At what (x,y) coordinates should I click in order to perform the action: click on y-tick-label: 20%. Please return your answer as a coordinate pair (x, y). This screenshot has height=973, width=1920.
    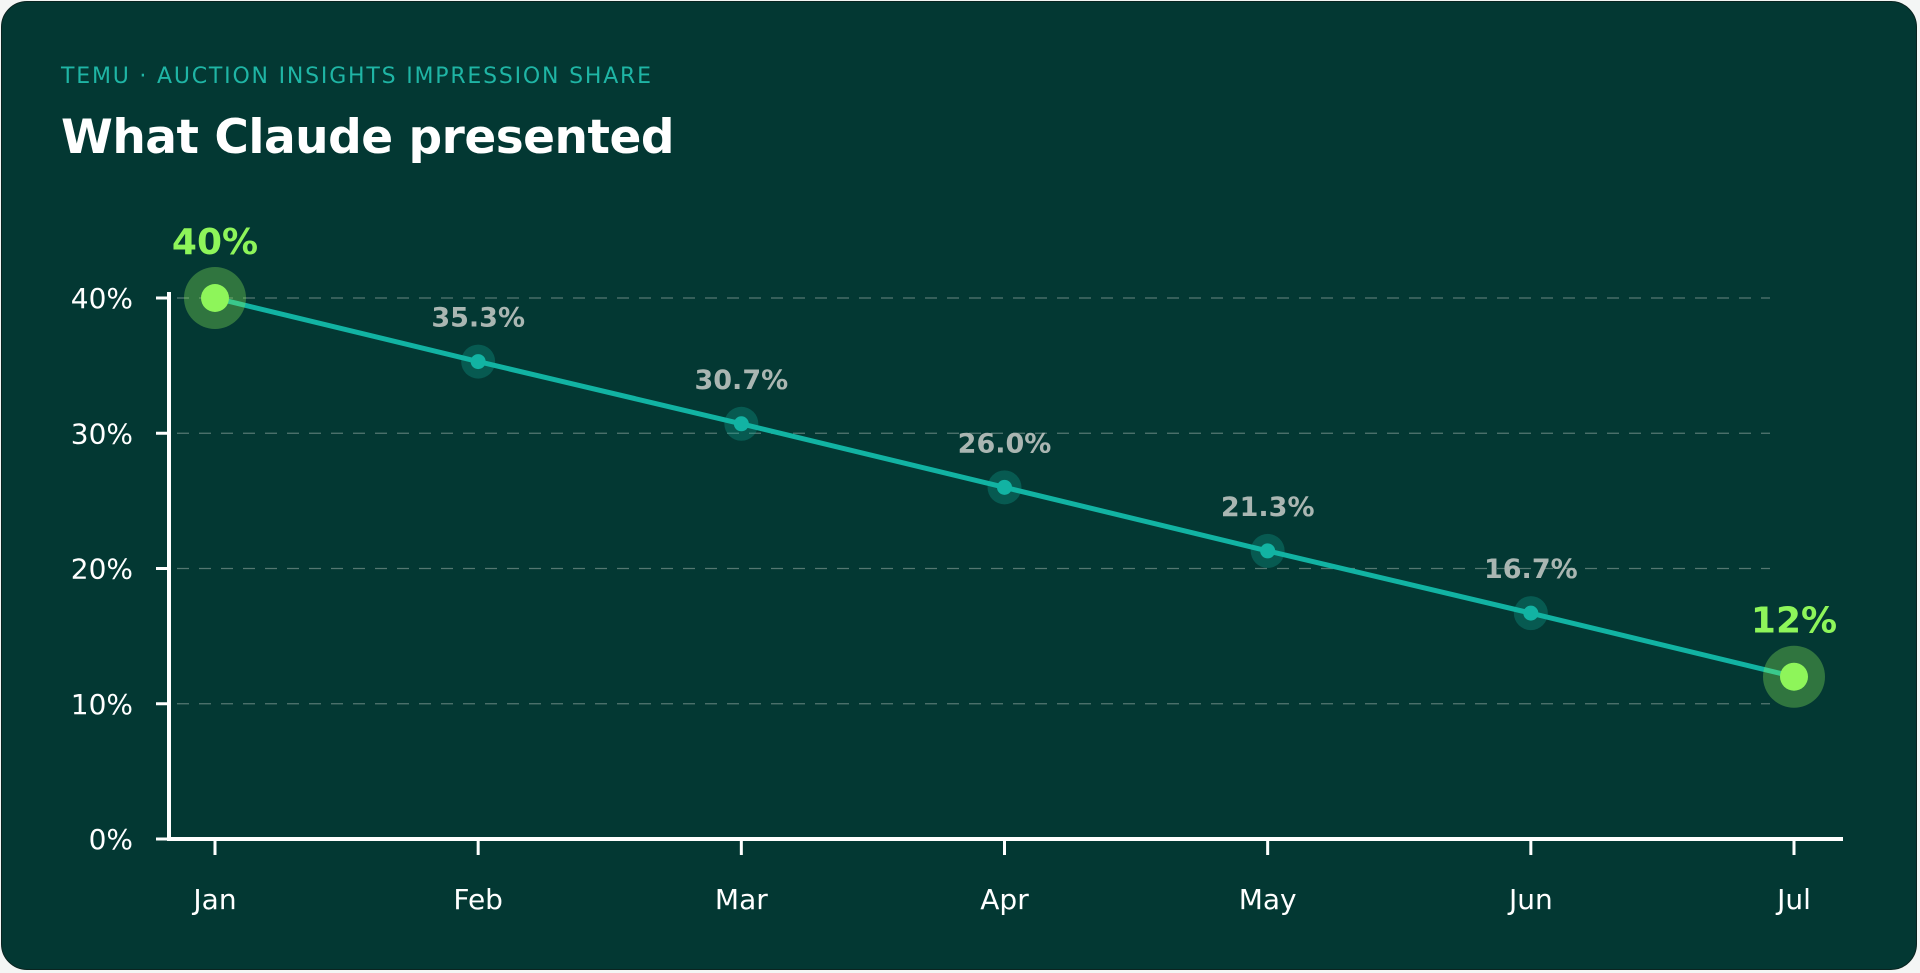
    Looking at the image, I should click on (102, 569).